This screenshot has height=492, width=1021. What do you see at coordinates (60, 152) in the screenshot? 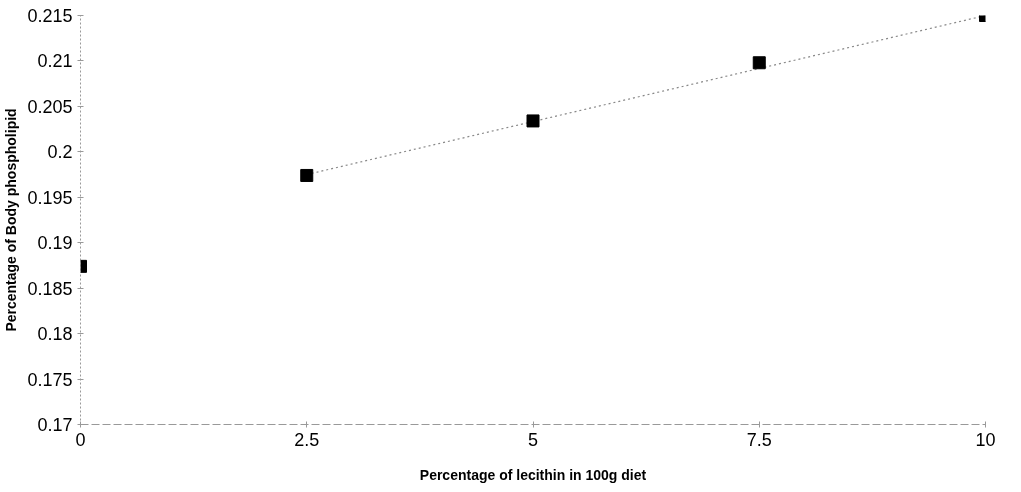
I see `y-tick-label: 0.2` at bounding box center [60, 152].